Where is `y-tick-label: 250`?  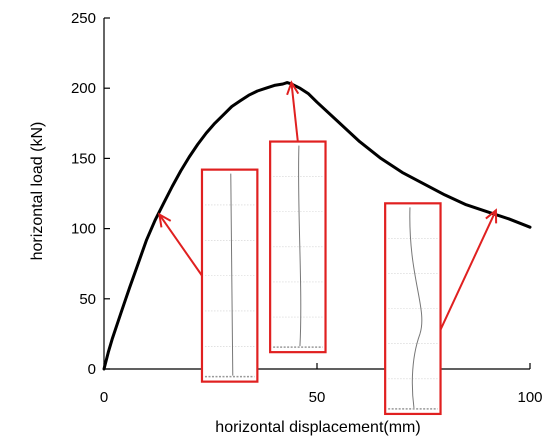 y-tick-label: 250 is located at coordinates (83, 18).